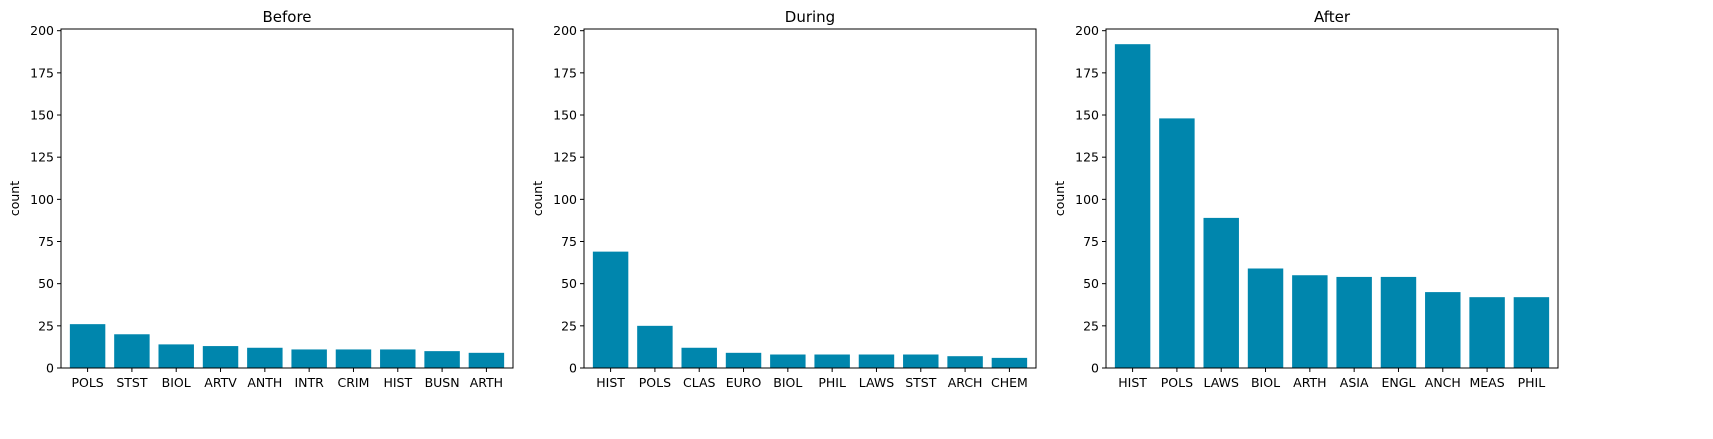 The height and width of the screenshot is (439, 1713). I want to click on bar-busn, so click(442, 359).